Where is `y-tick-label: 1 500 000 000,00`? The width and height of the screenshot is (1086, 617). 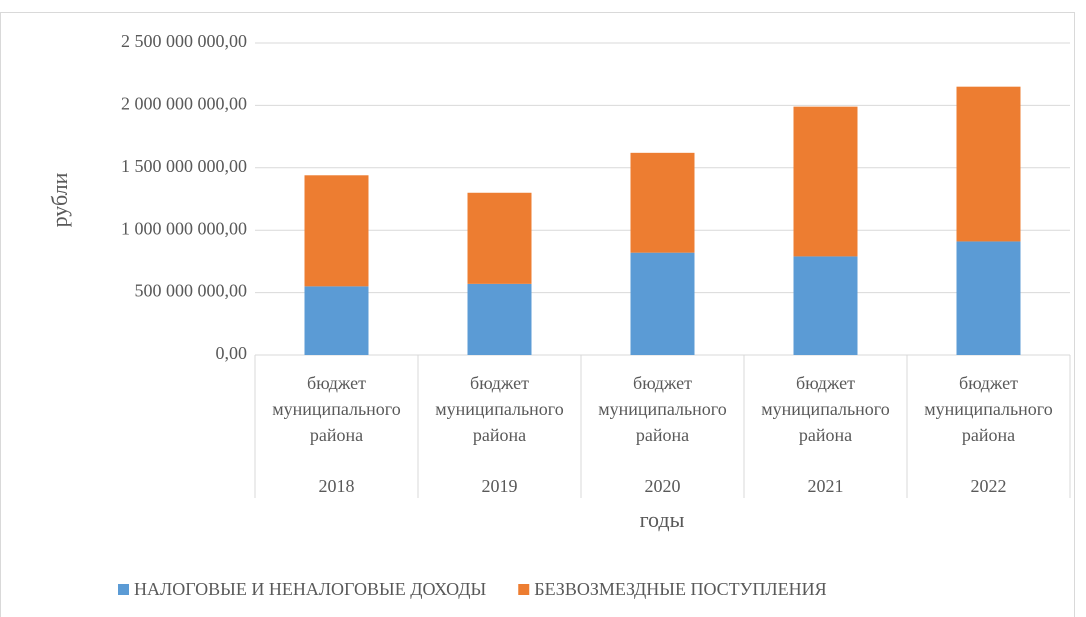
y-tick-label: 1 500 000 000,00 is located at coordinates (184, 166).